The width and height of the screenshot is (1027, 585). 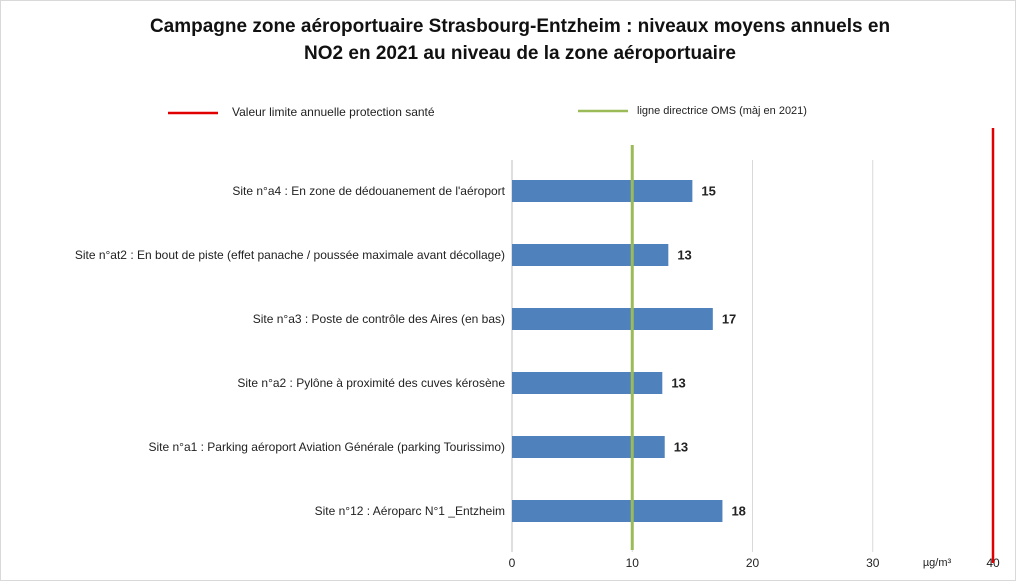 I want to click on data-label: 18, so click(x=738, y=510).